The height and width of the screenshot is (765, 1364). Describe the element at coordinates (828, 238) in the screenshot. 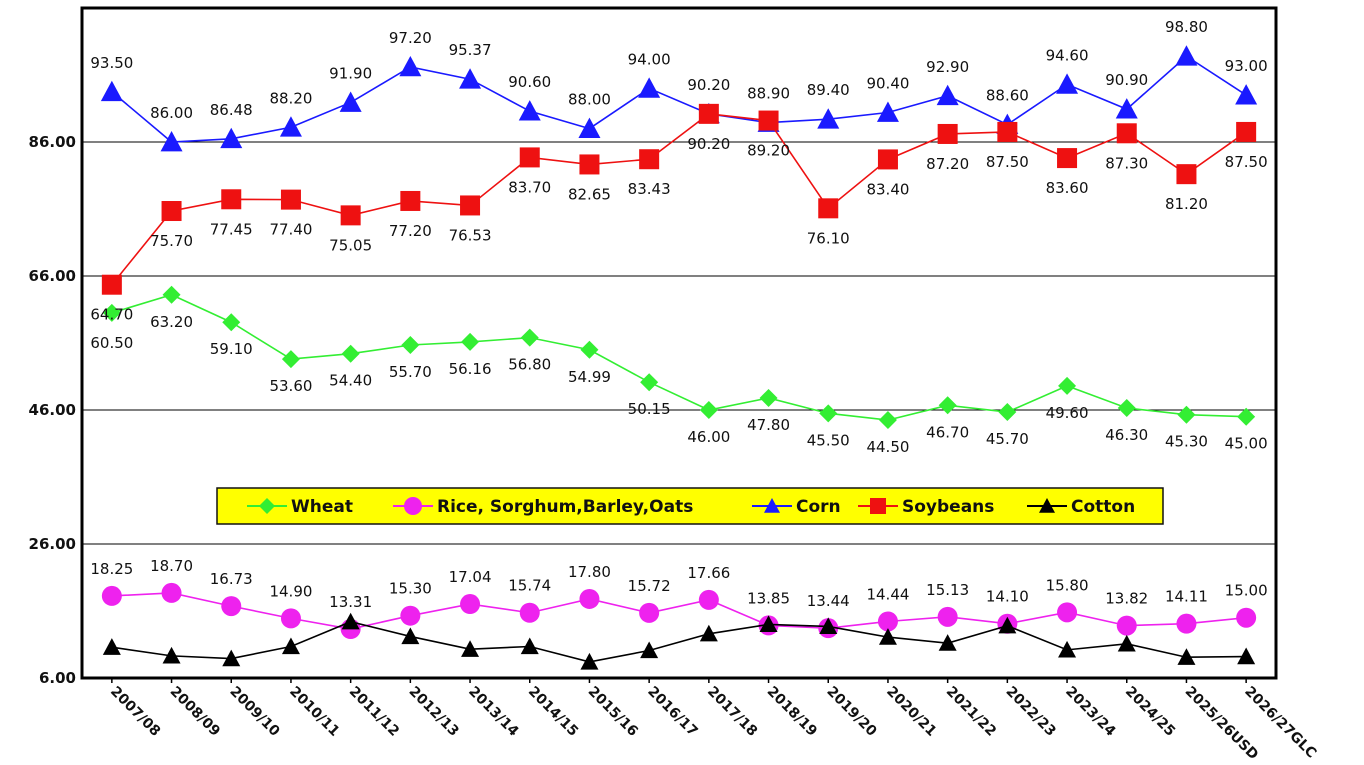

I see `data-label-soybeans: 76.10` at that location.